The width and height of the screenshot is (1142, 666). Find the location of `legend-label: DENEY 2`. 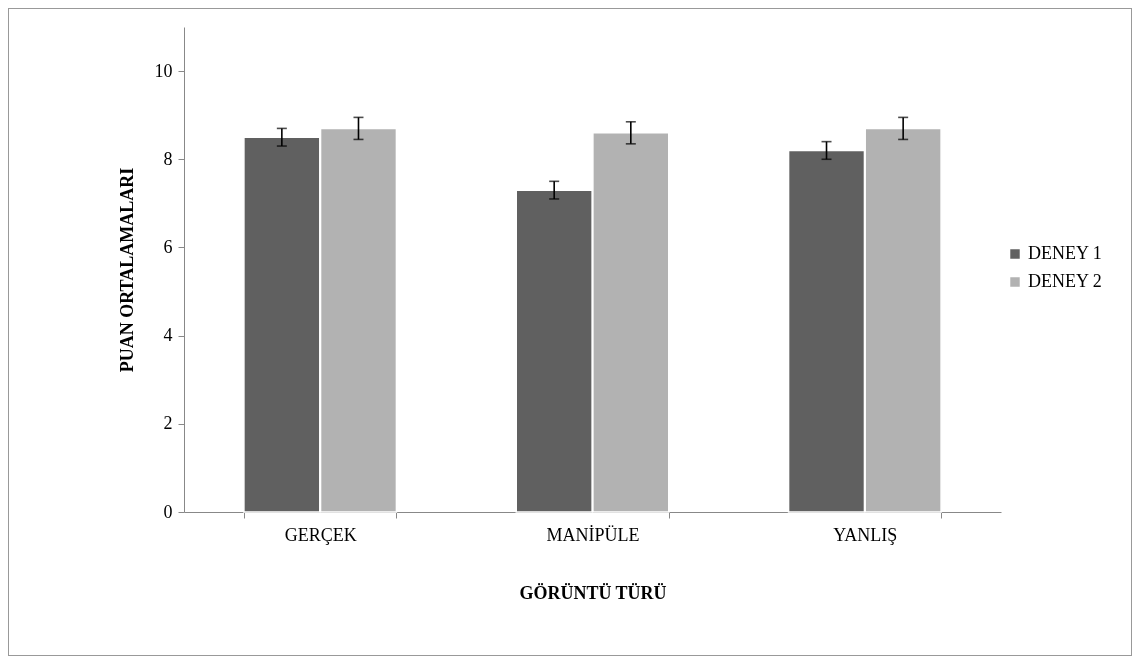

legend-label: DENEY 2 is located at coordinates (1065, 281).